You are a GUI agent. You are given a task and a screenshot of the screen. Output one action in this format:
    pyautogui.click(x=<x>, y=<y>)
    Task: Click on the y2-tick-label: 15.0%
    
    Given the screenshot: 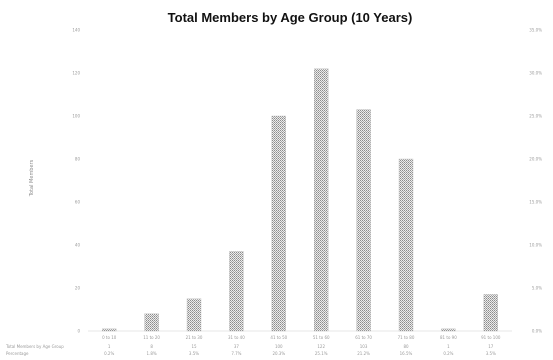 What is the action you would take?
    pyautogui.click(x=535, y=202)
    